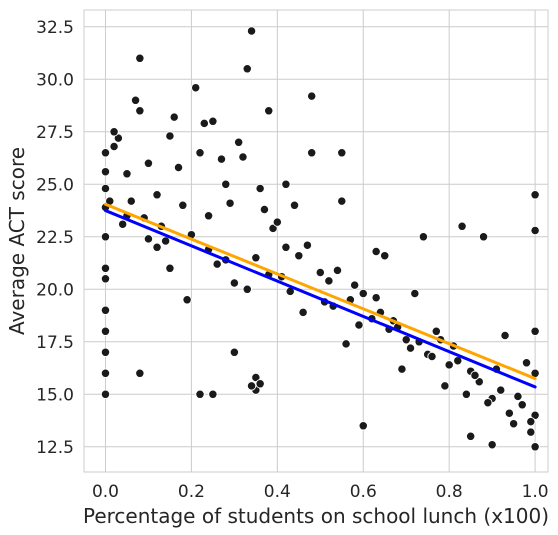  I want to click on y-tick-label: 15.0, so click(55, 395).